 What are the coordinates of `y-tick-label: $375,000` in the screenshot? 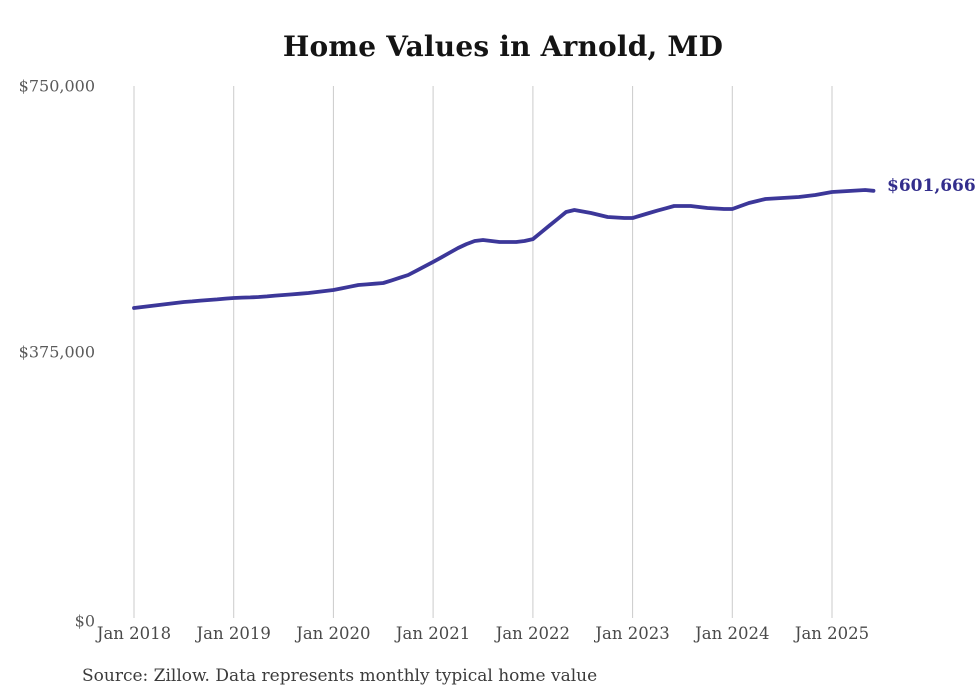 It's located at (56, 352).